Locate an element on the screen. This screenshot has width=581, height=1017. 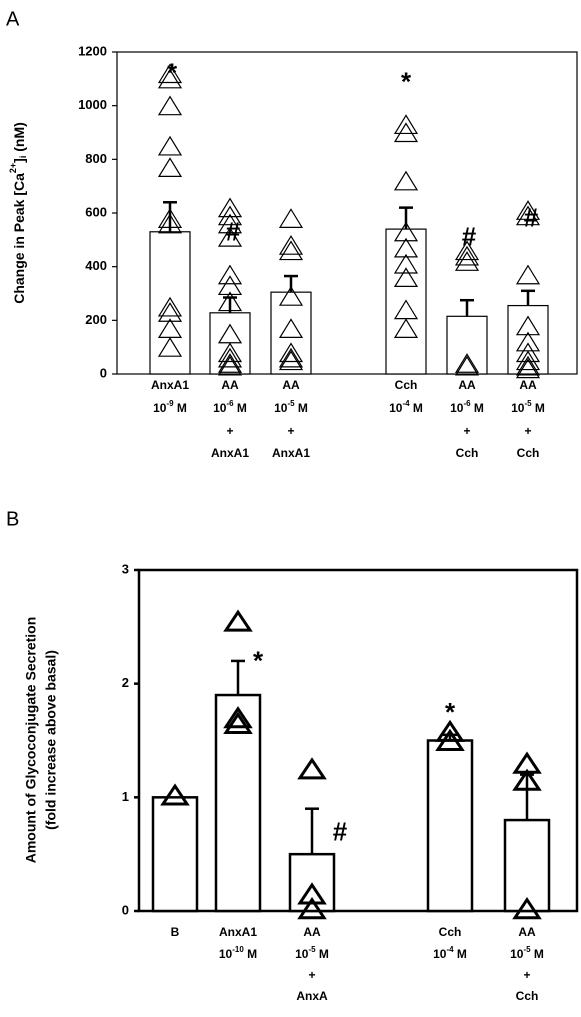
y-axis-label-part: ] is located at coordinates (19, 160).